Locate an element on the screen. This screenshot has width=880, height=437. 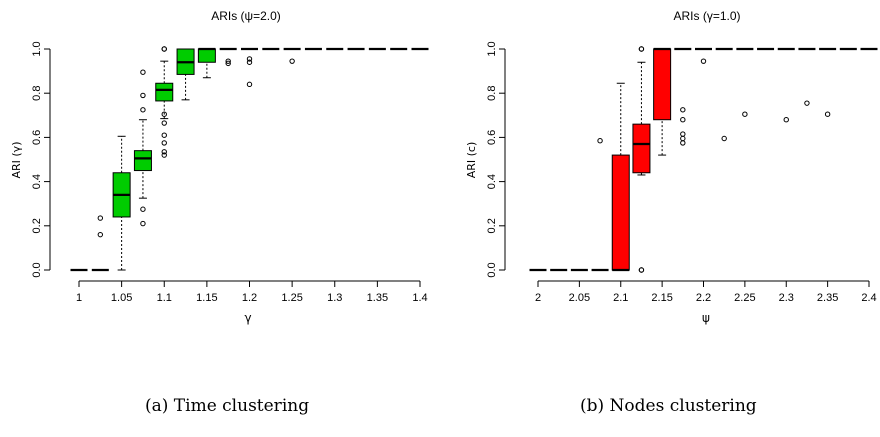
chart-title: ARIs (ψ=2.0) is located at coordinates (246, 16).